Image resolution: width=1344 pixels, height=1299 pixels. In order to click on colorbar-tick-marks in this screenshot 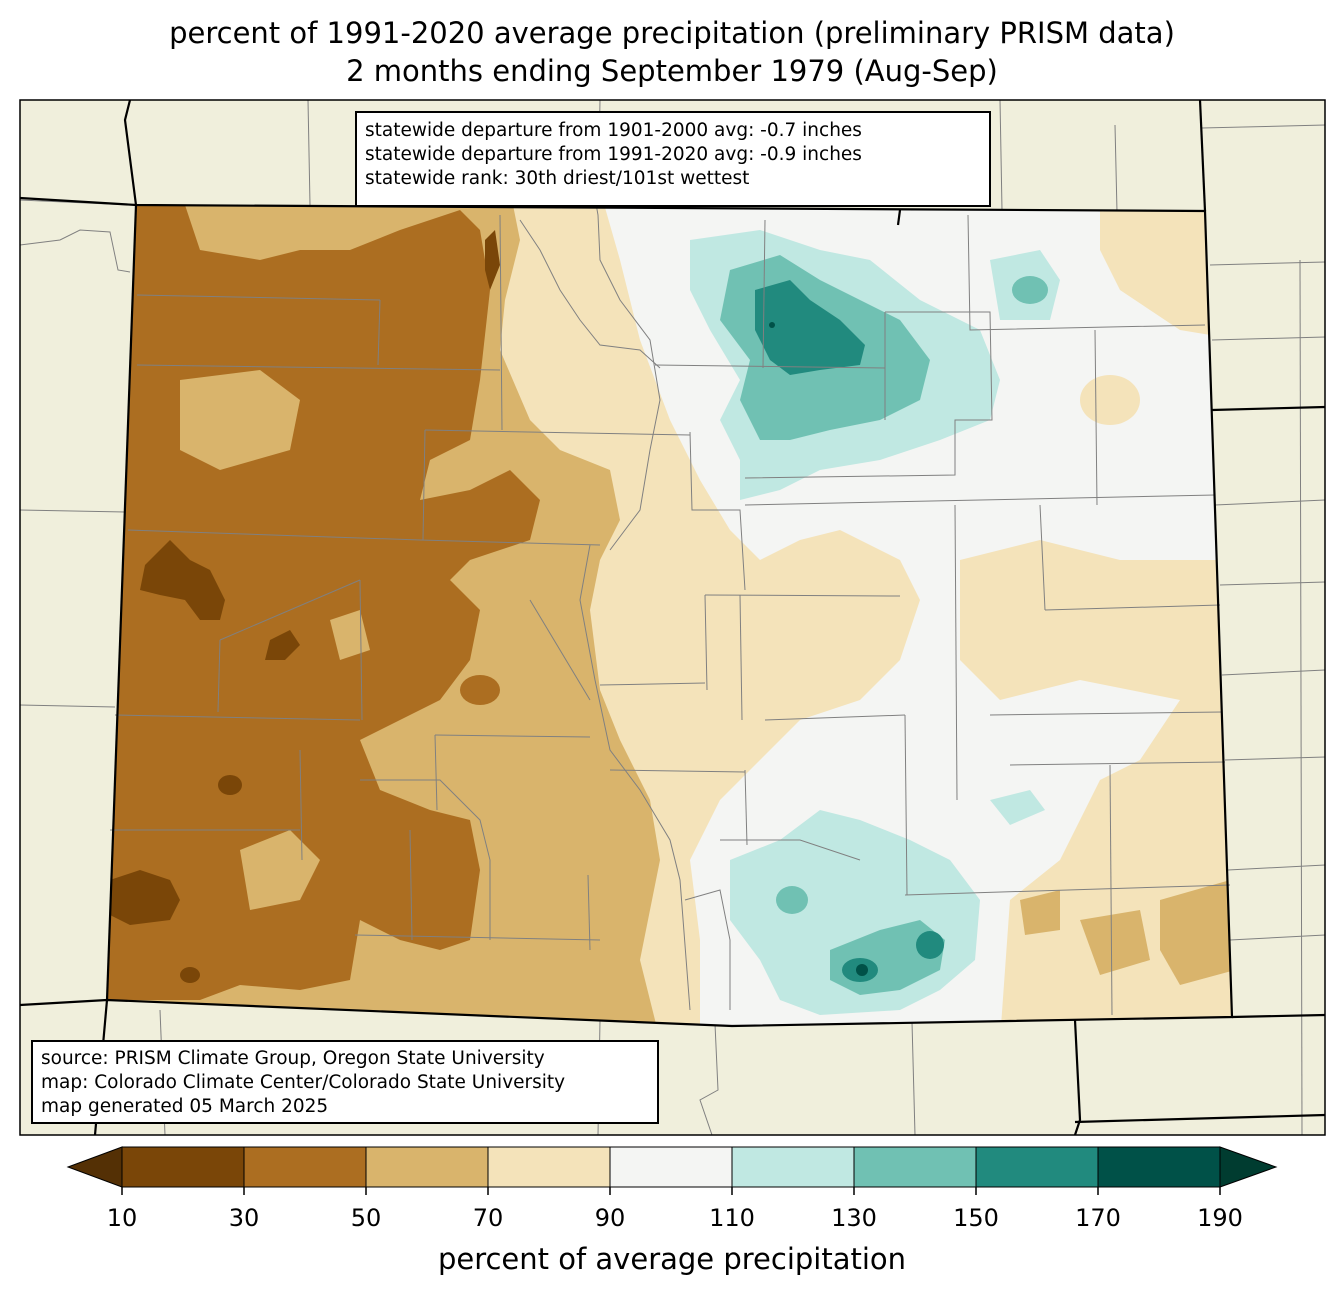, I will do `click(671, 1191)`.